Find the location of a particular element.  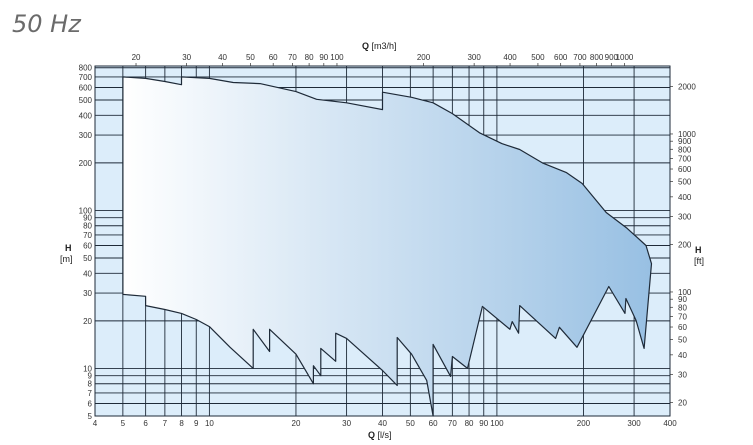

x-tick-top: 900 is located at coordinates (612, 57).